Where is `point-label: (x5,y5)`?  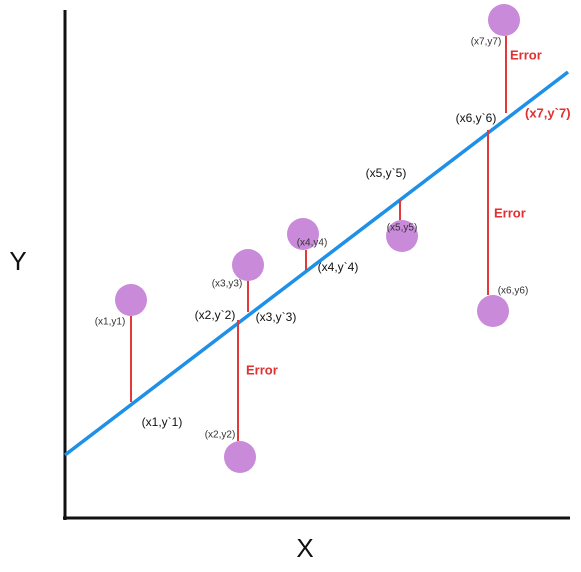 point-label: (x5,y5) is located at coordinates (402, 228).